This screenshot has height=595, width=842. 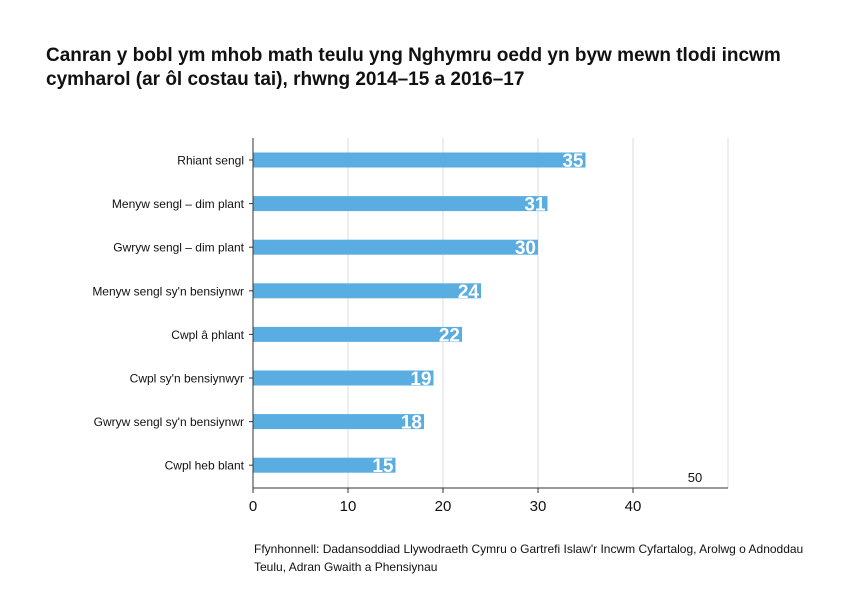 I want to click on x-tick-label: 50, so click(x=695, y=477).